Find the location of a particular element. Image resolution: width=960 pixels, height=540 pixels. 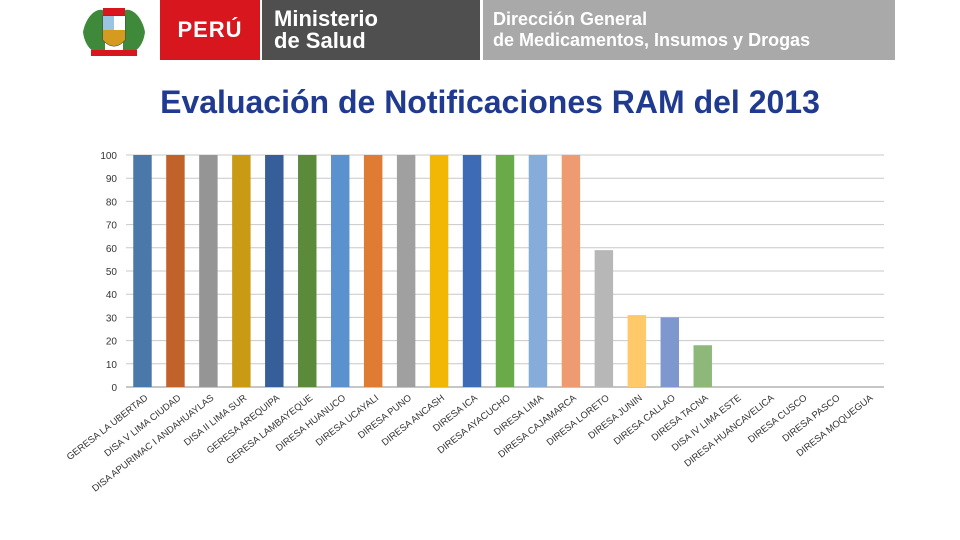

y-tick-label: 80 is located at coordinates (112, 202).